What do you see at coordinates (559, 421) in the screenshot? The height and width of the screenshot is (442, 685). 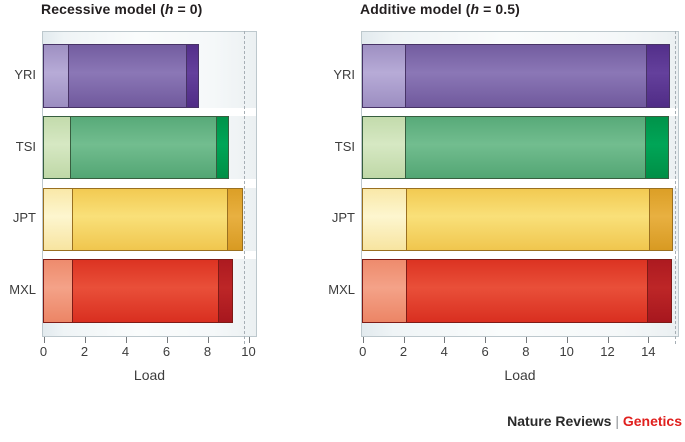 I see `journal-brand: Nature Reviews` at bounding box center [559, 421].